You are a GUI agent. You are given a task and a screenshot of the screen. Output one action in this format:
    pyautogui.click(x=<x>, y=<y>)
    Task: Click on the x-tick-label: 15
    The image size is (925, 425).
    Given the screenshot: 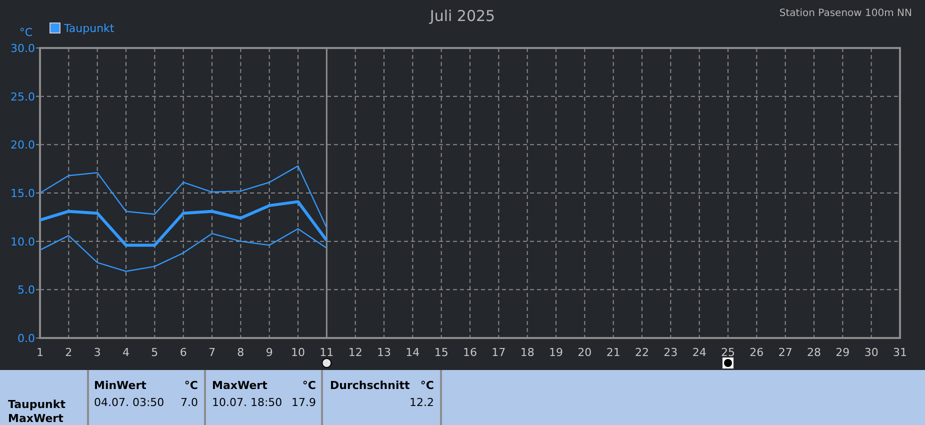 What is the action you would take?
    pyautogui.click(x=441, y=352)
    